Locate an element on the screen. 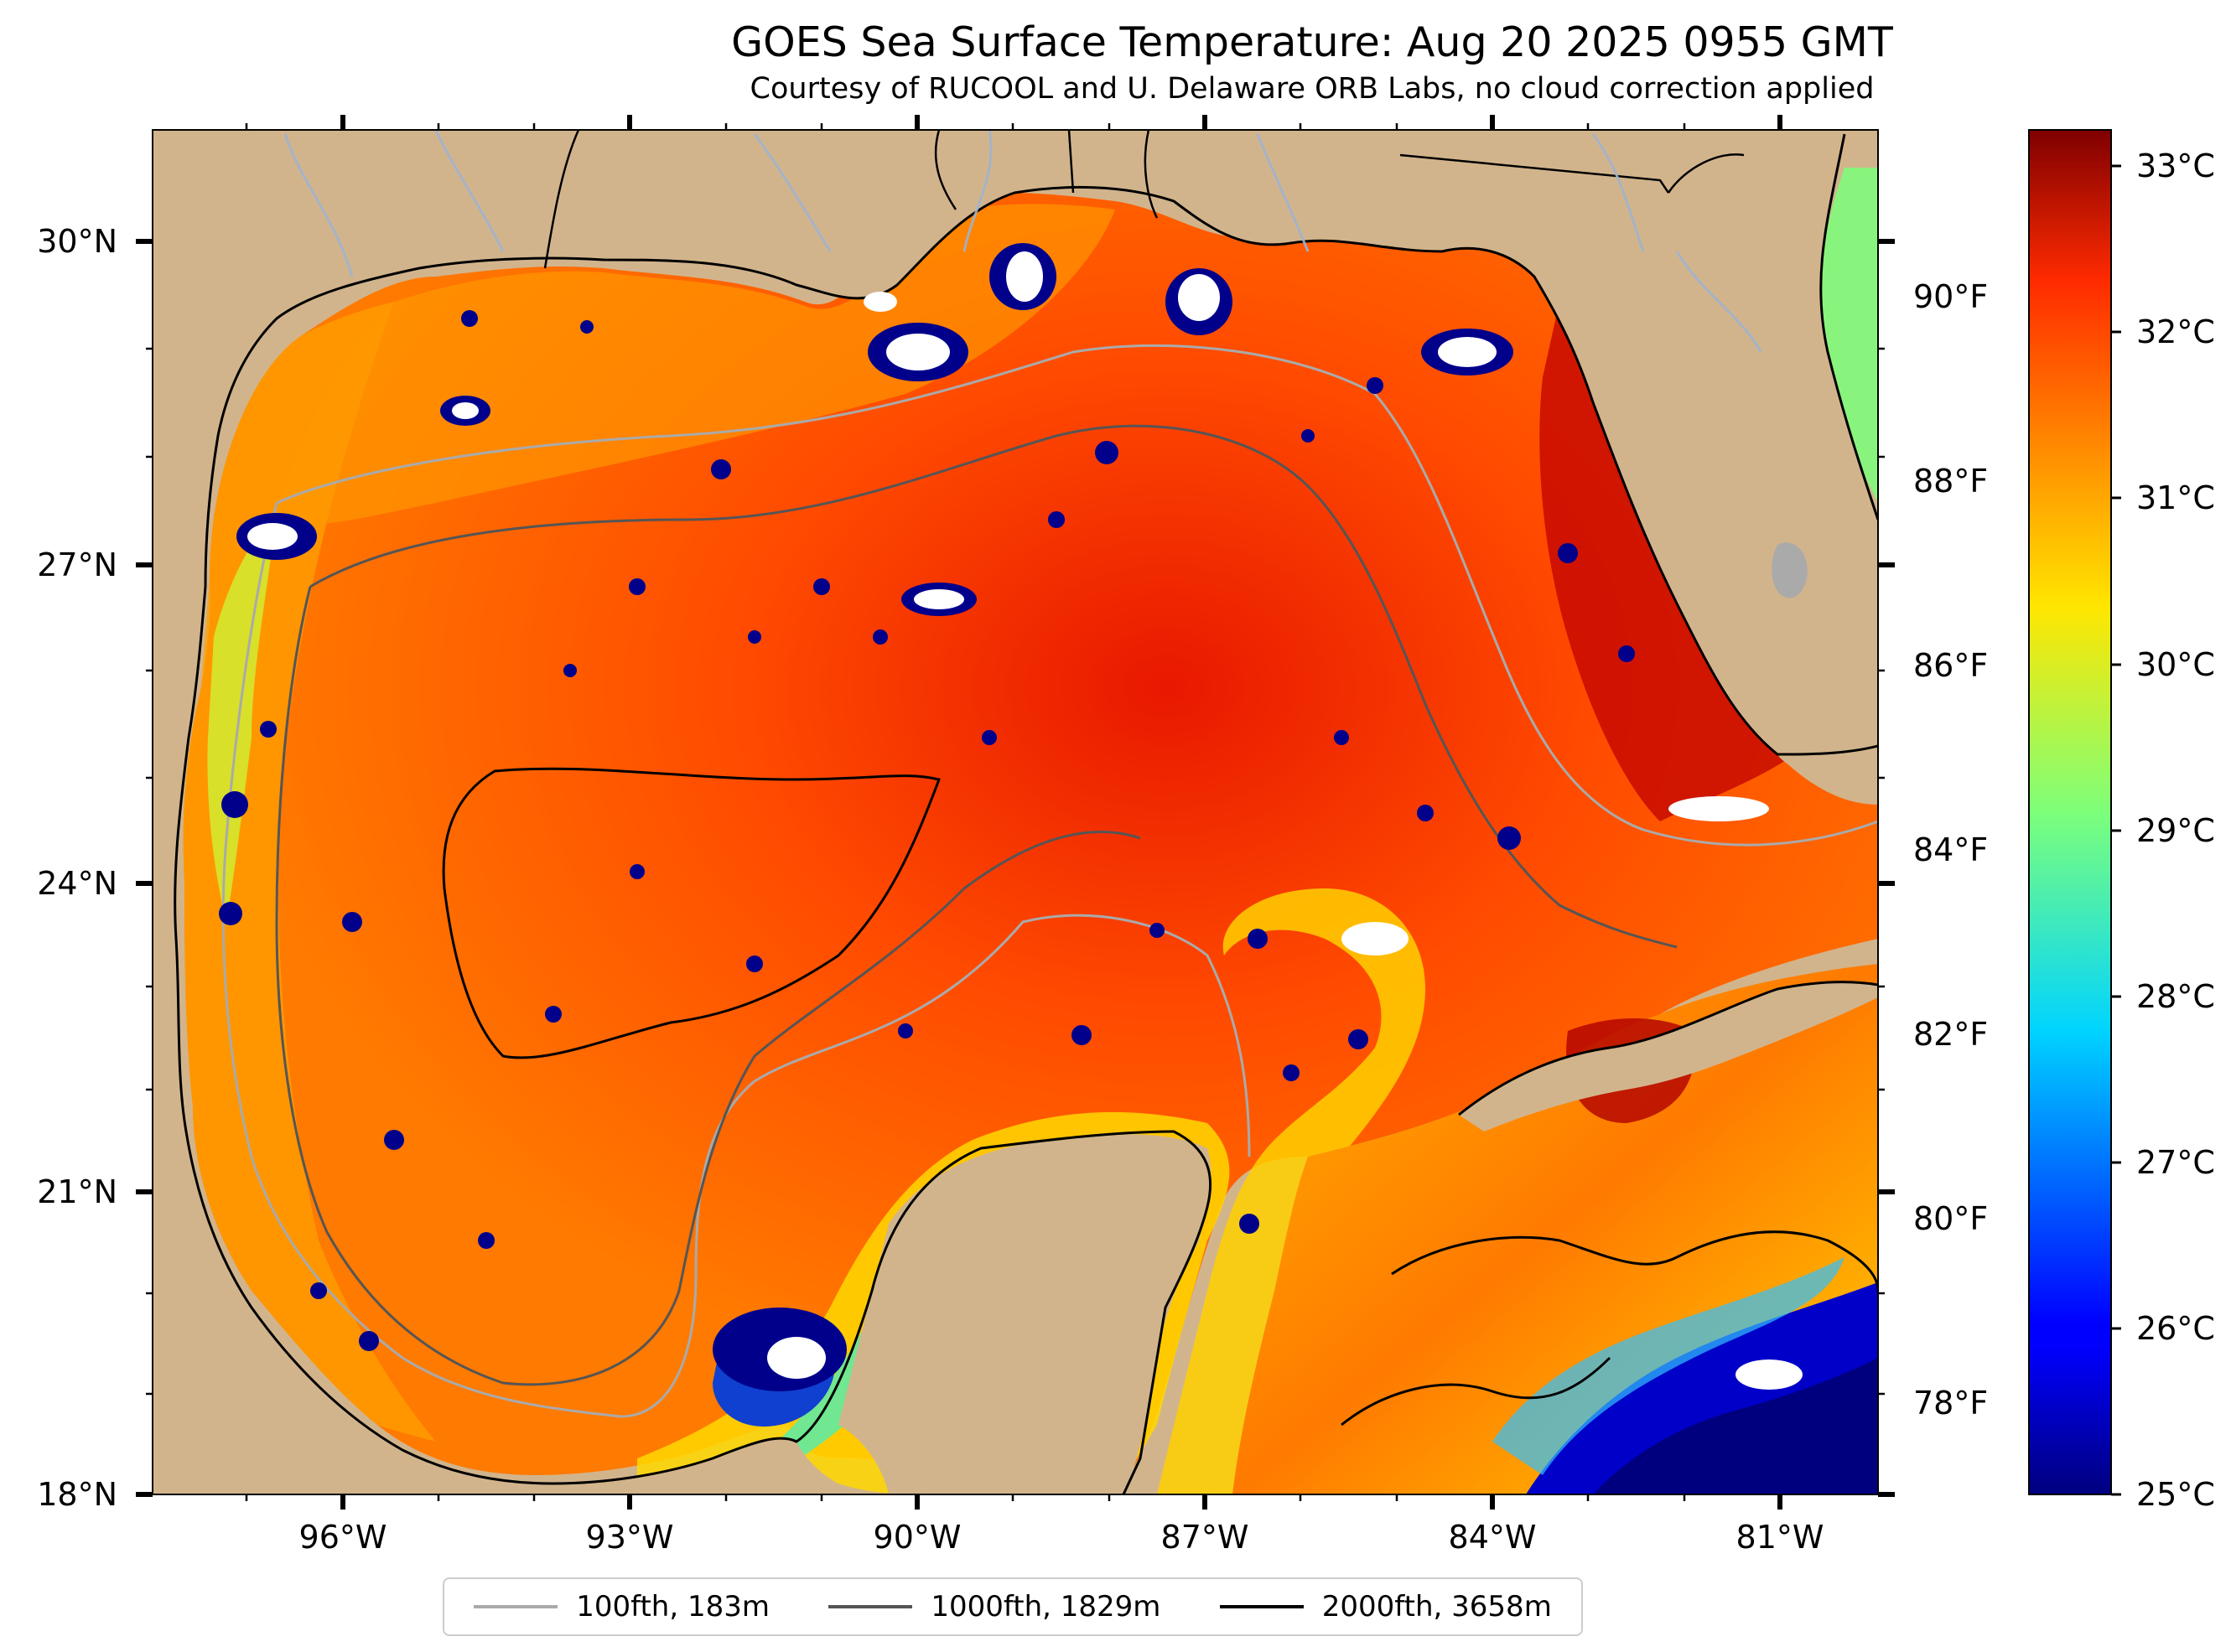 The height and width of the screenshot is (1652, 2231). cb-label-28c: 28°C is located at coordinates (2175, 996).